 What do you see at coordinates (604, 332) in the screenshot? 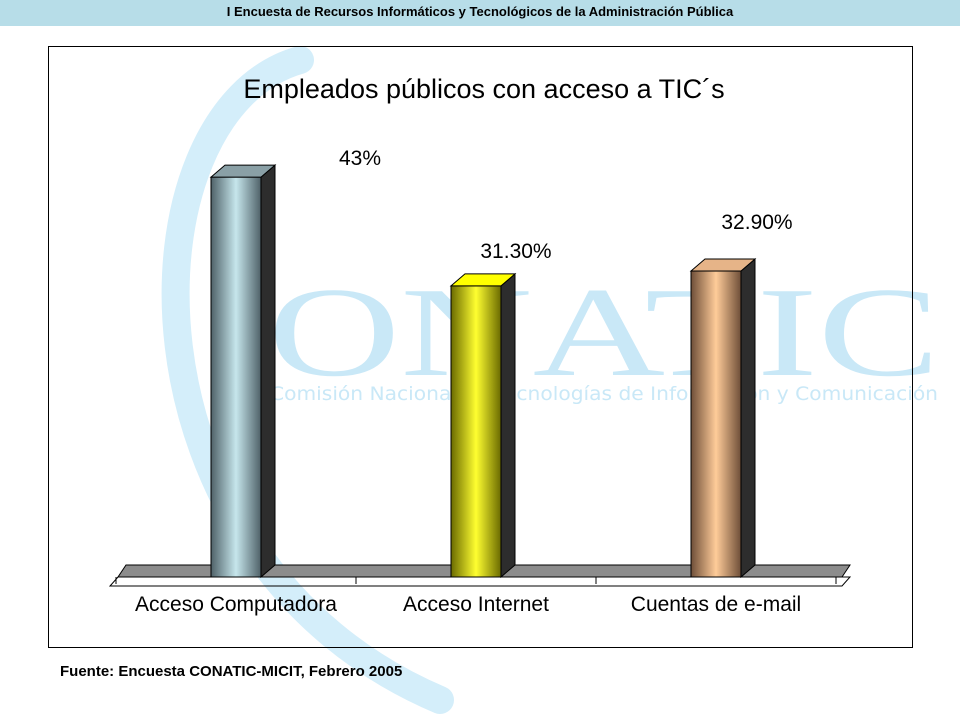
I see `watermark-logo-text: ONATIC` at bounding box center [604, 332].